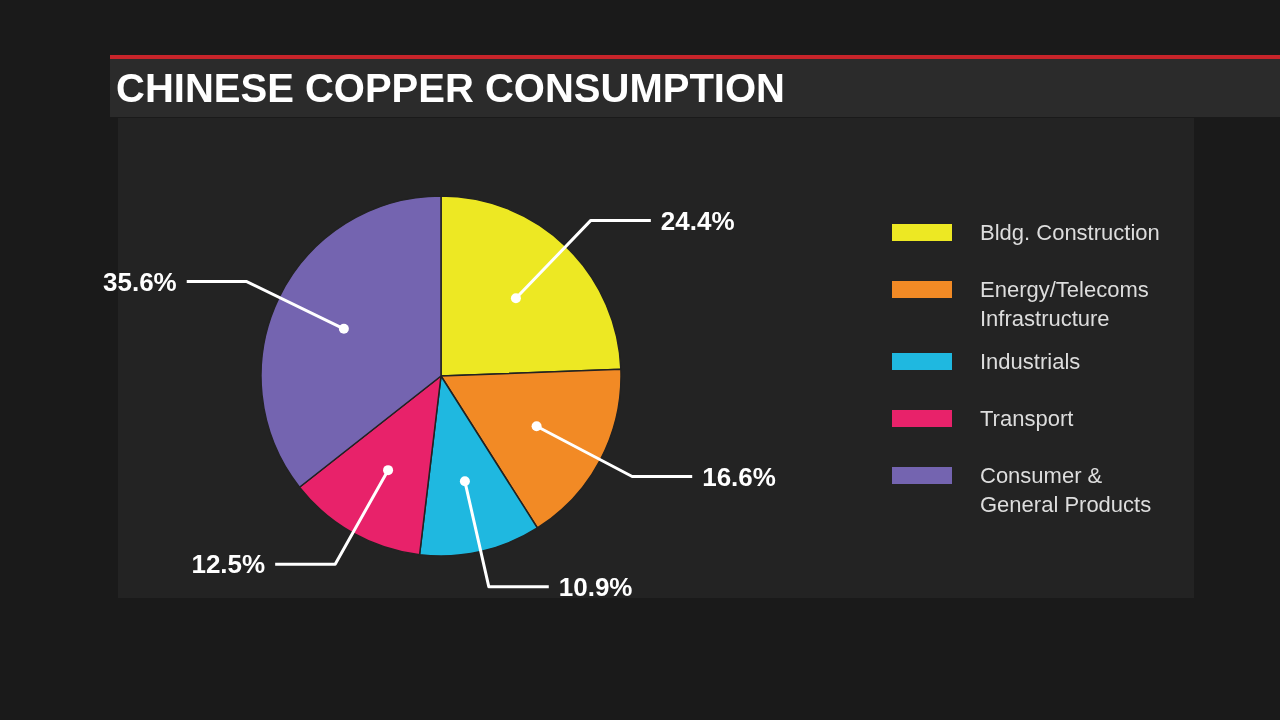  I want to click on legend-label: Transport, so click(1027, 418).